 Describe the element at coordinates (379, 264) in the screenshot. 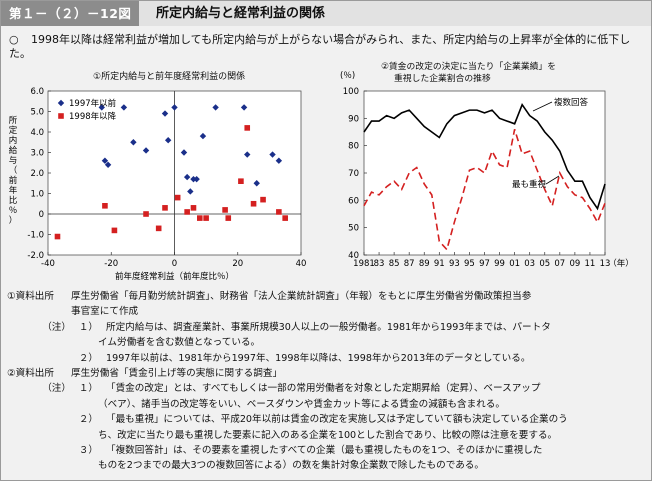

I see `x-tick-label: 83` at that location.